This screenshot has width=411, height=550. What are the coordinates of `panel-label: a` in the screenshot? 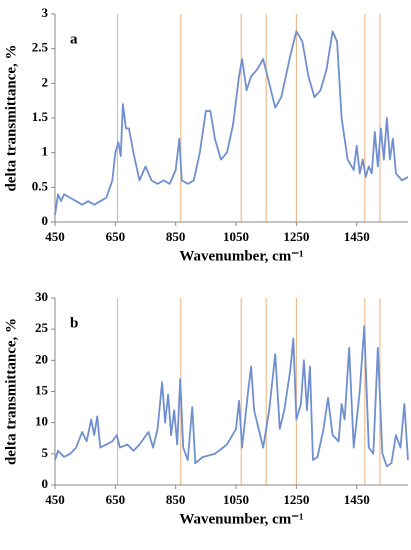 It's located at (74, 39).